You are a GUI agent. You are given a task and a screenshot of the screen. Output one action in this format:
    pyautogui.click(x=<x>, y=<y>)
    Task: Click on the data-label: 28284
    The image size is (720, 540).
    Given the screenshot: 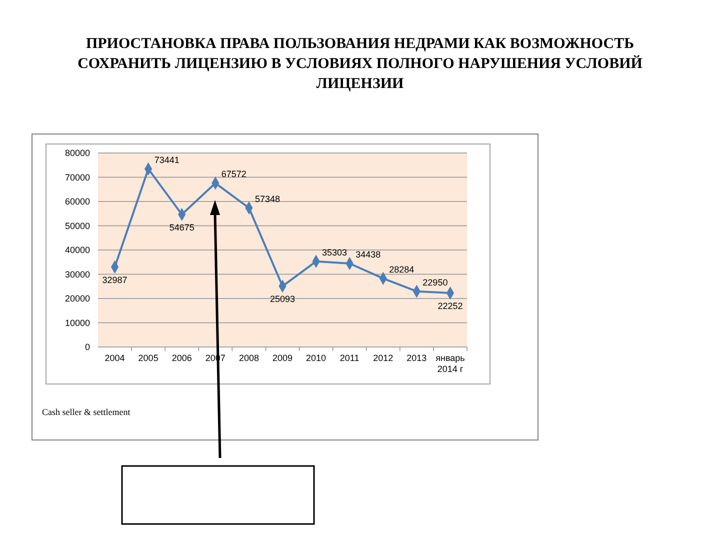 What is the action you would take?
    pyautogui.click(x=401, y=269)
    